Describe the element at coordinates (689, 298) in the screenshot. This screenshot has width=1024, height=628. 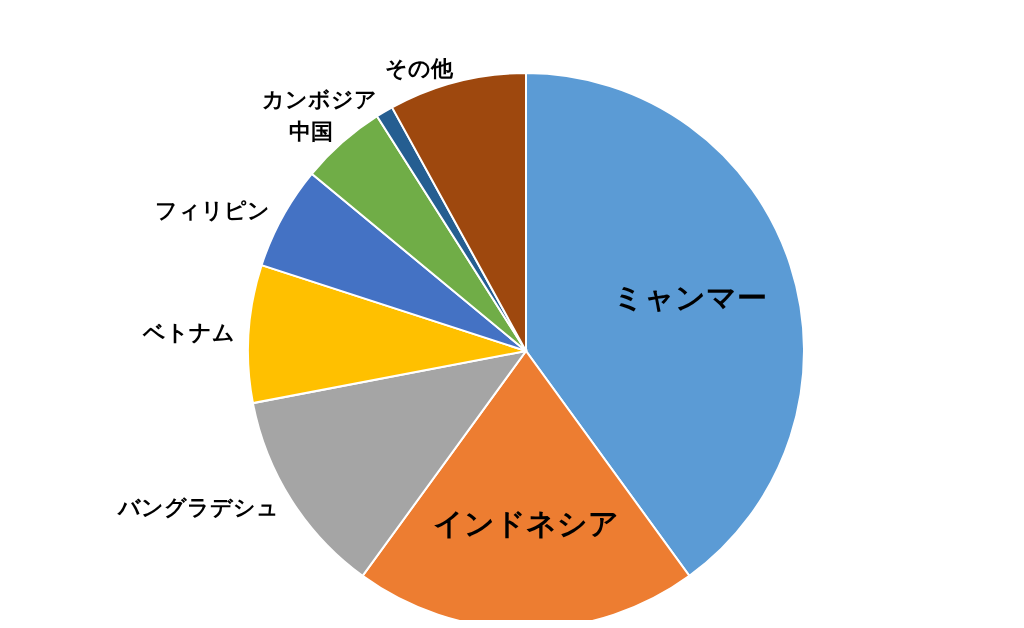
I see `slice-label: ミャンマー` at that location.